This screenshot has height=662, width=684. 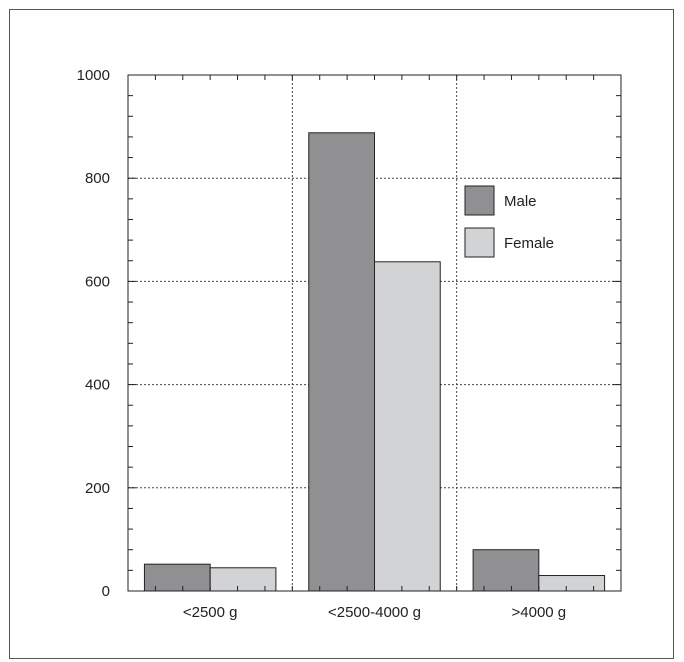 What do you see at coordinates (479, 200) in the screenshot?
I see `legend-swatch-male` at bounding box center [479, 200].